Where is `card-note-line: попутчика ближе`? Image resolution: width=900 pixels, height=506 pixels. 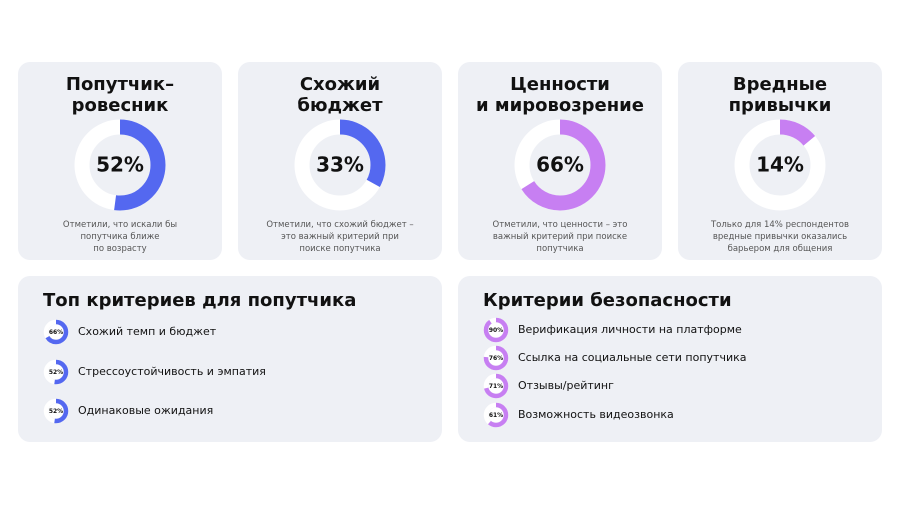 card-note-line: попутчика ближе is located at coordinates (120, 237).